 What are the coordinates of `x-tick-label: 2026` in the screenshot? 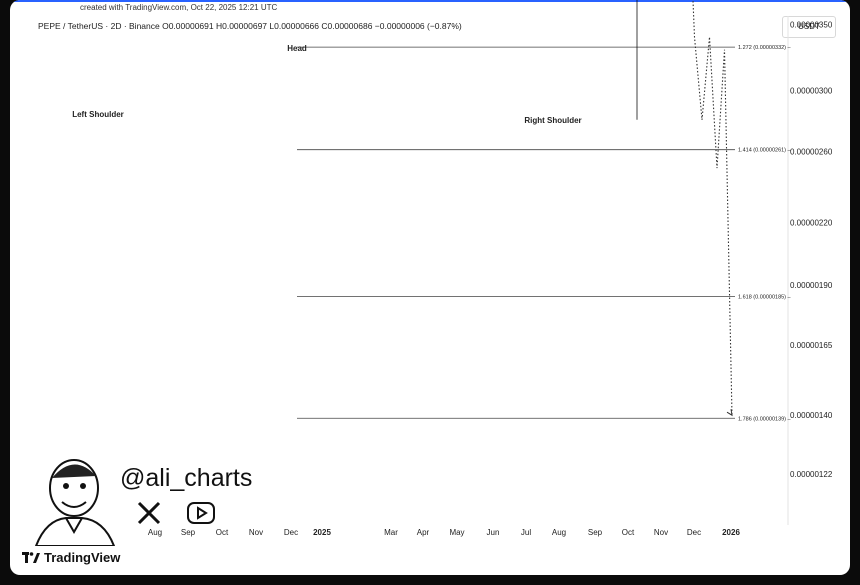 It's located at (731, 532).